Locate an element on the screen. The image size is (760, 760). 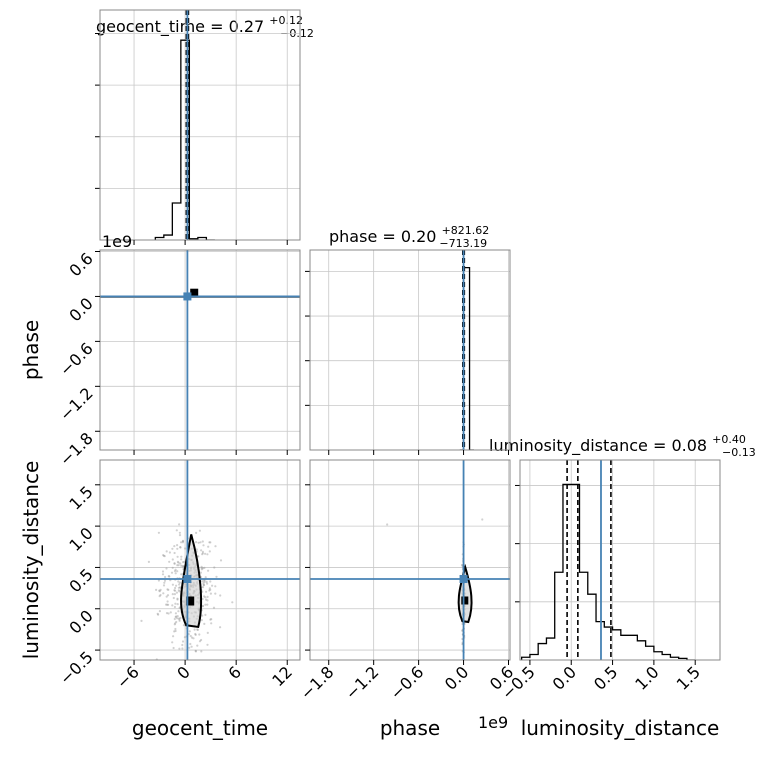
x-tick-label: 0.5 is located at coordinates (605, 677).